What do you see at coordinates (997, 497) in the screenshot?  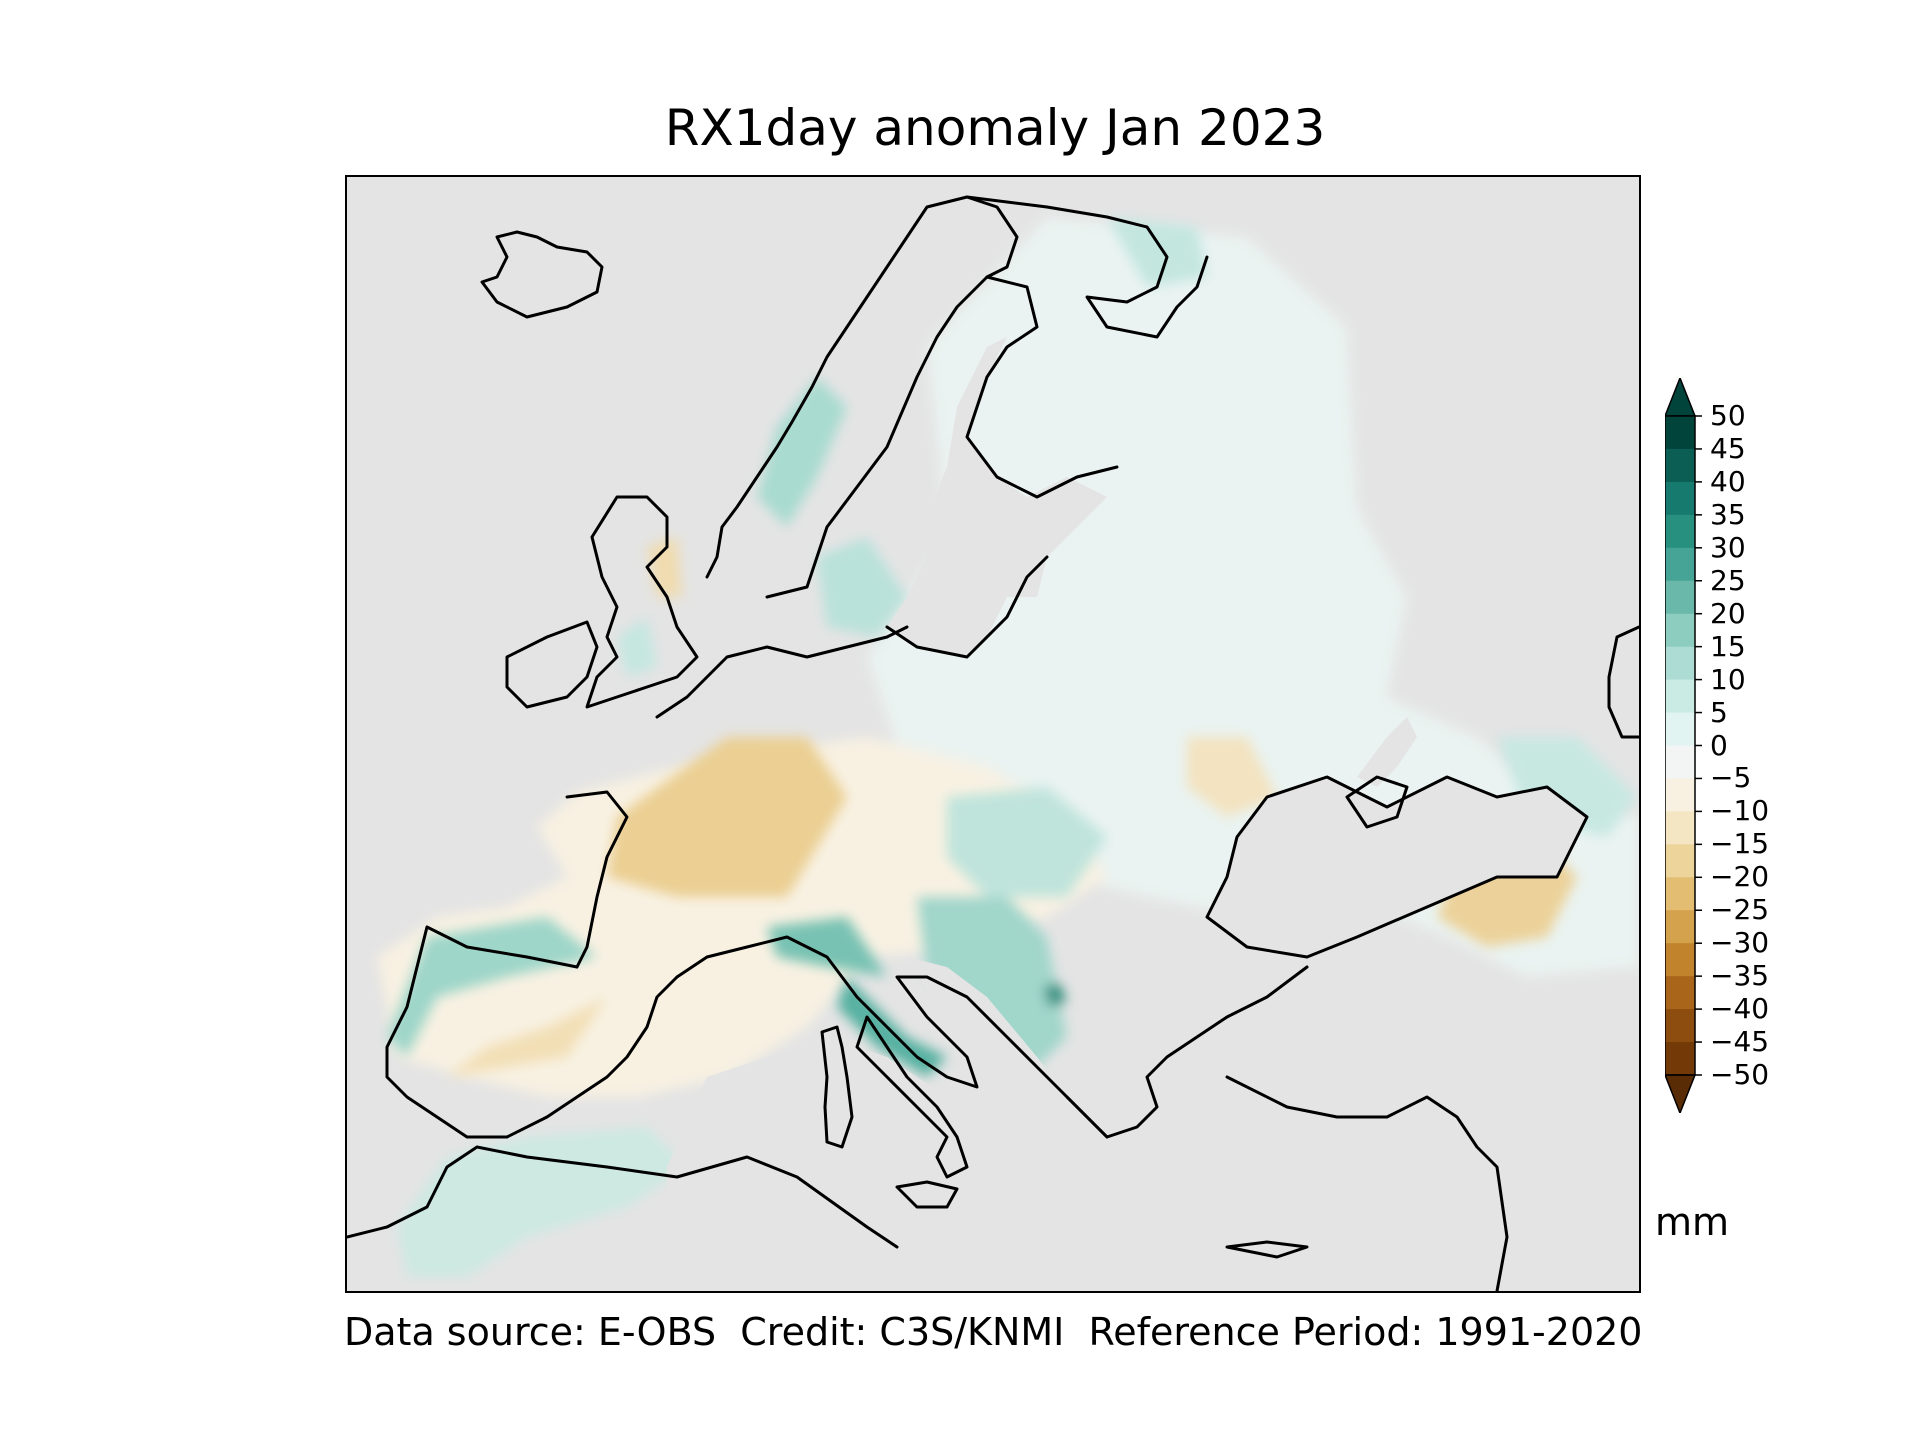 I see `baltic-sea` at bounding box center [997, 497].